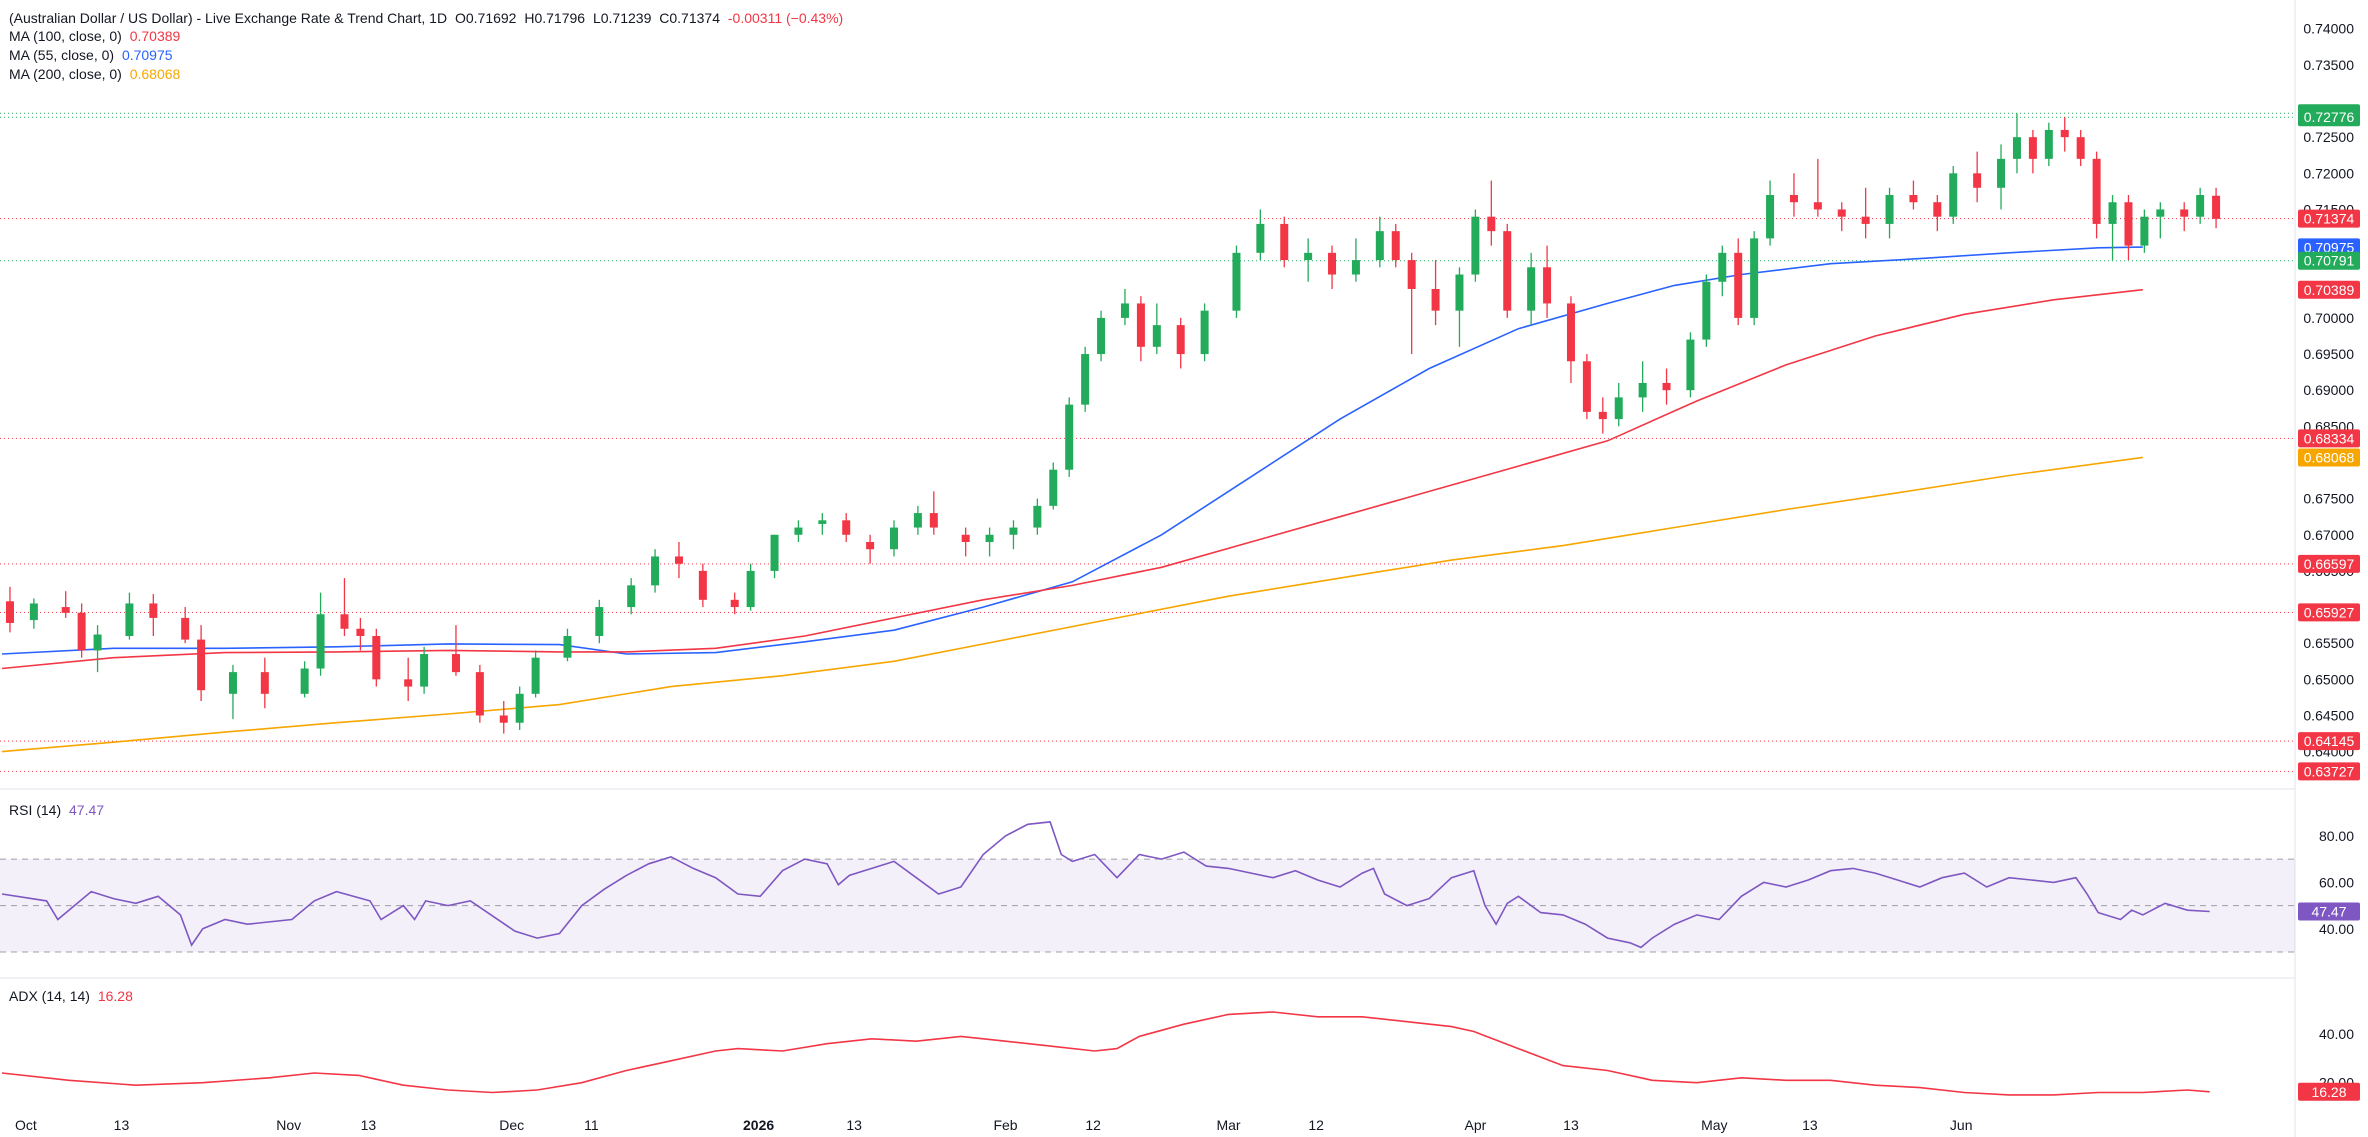  Describe the element at coordinates (2336, 836) in the screenshot. I see `rsi-tick-label: 80.00` at that location.